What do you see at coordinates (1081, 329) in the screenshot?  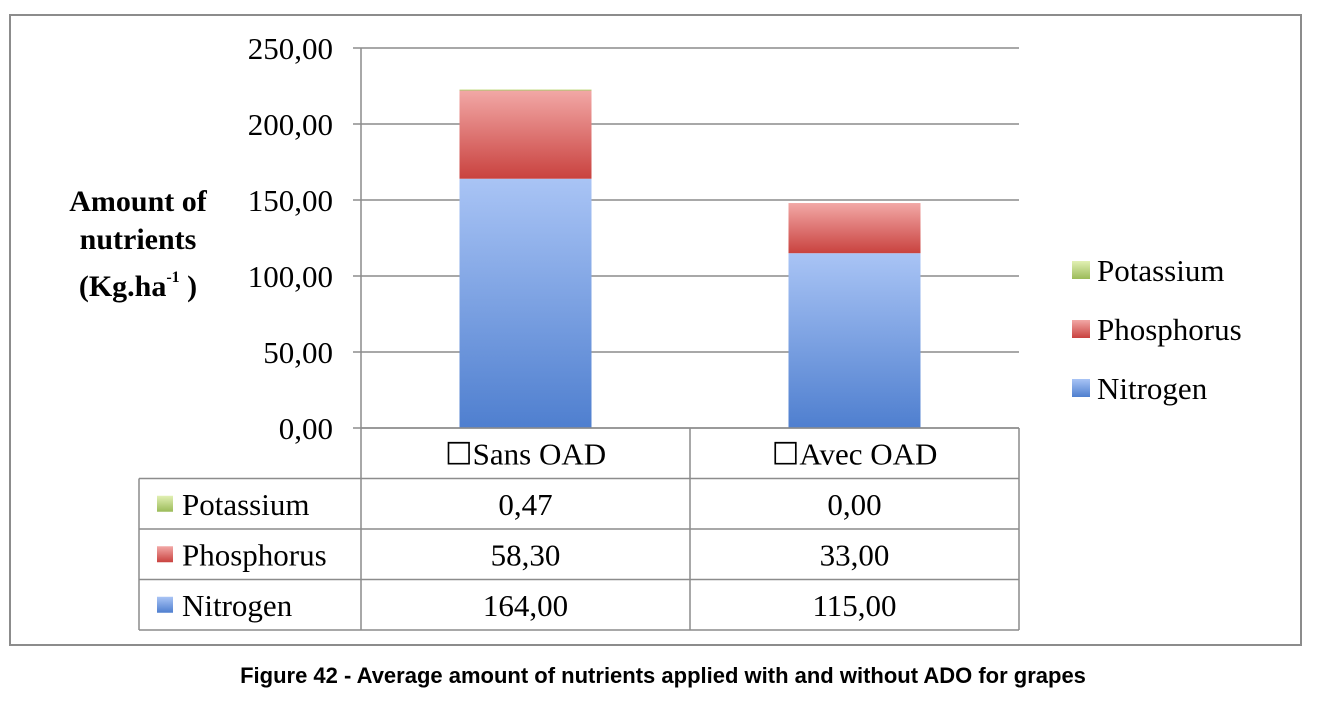 I see `legend-key-phosphorus` at bounding box center [1081, 329].